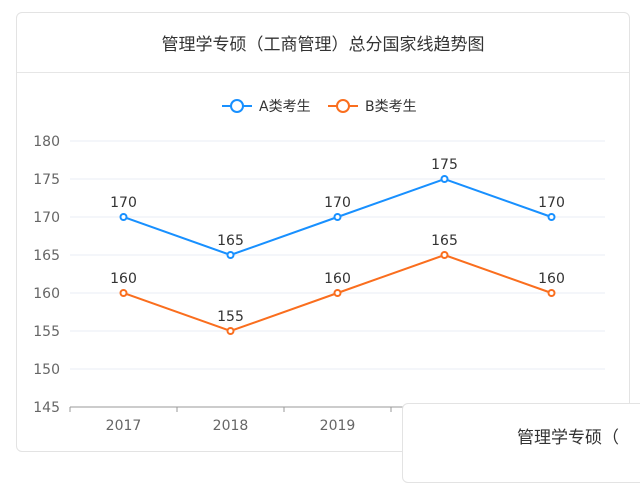 The width and height of the screenshot is (640, 483). I want to click on y-tick-label: 155, so click(46, 332).